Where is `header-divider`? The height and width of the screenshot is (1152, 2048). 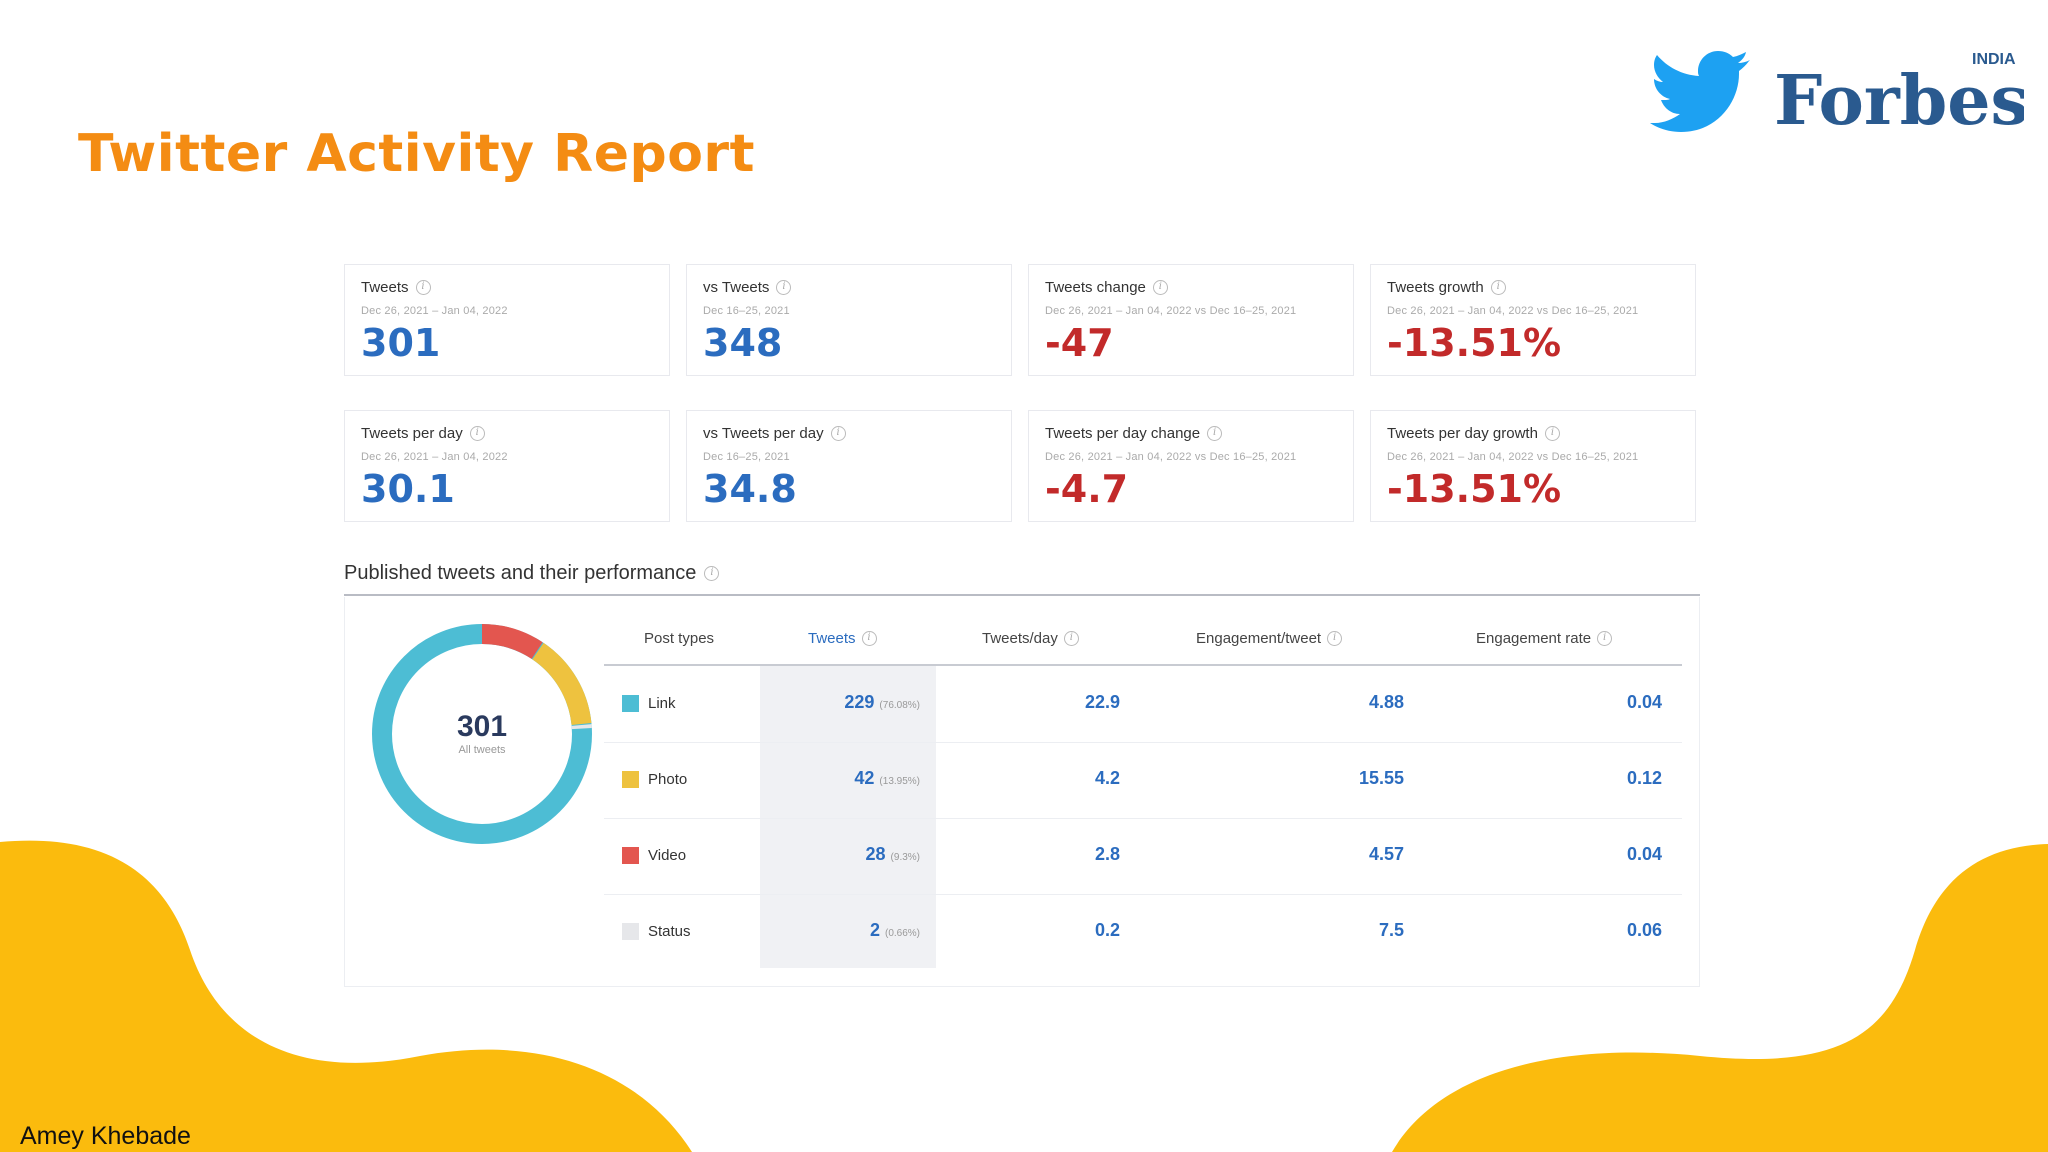 header-divider is located at coordinates (1143, 665).